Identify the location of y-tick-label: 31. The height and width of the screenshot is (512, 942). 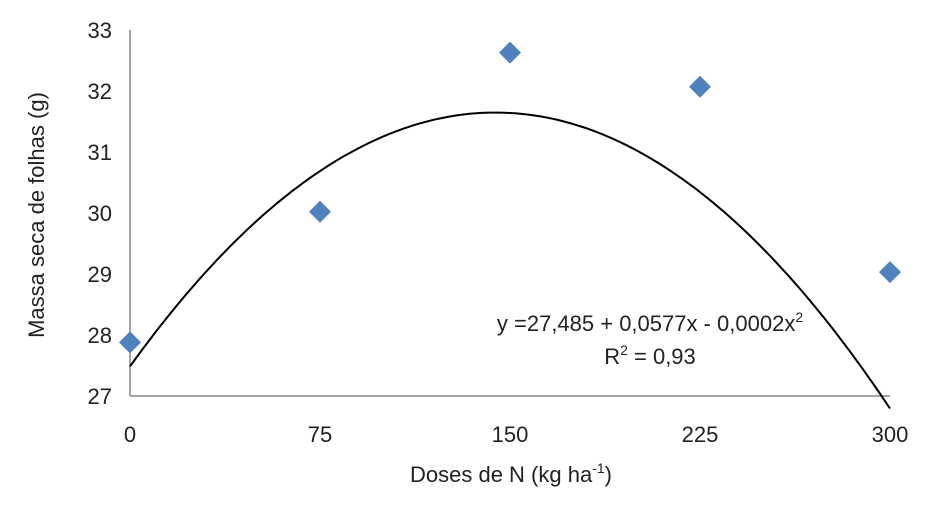
(100, 152).